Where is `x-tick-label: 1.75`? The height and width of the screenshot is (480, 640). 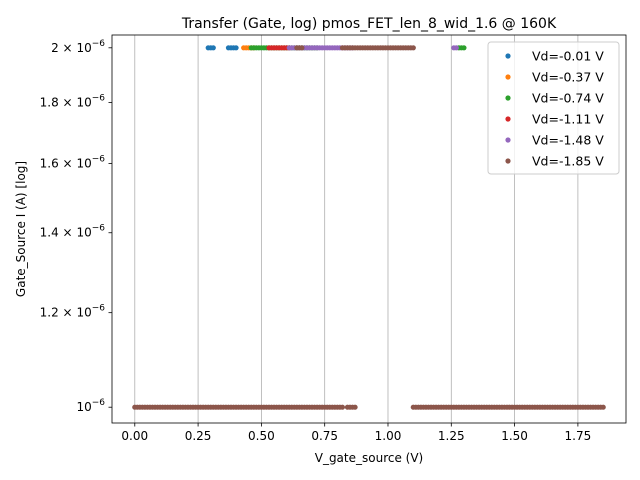
x-tick-label: 1.75 is located at coordinates (578, 436).